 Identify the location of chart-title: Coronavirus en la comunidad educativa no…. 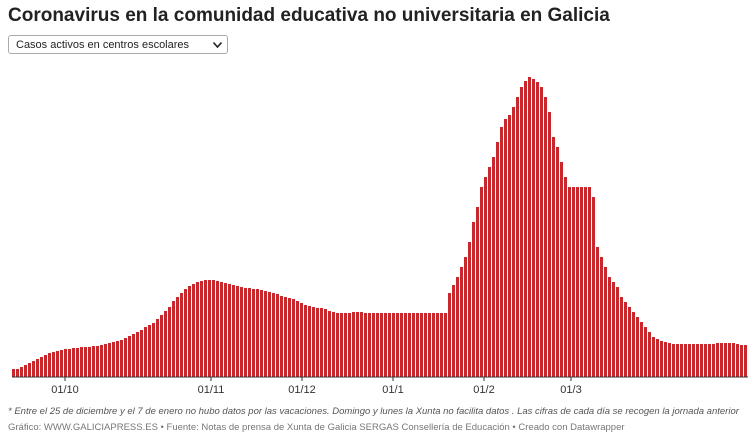
(309, 15).